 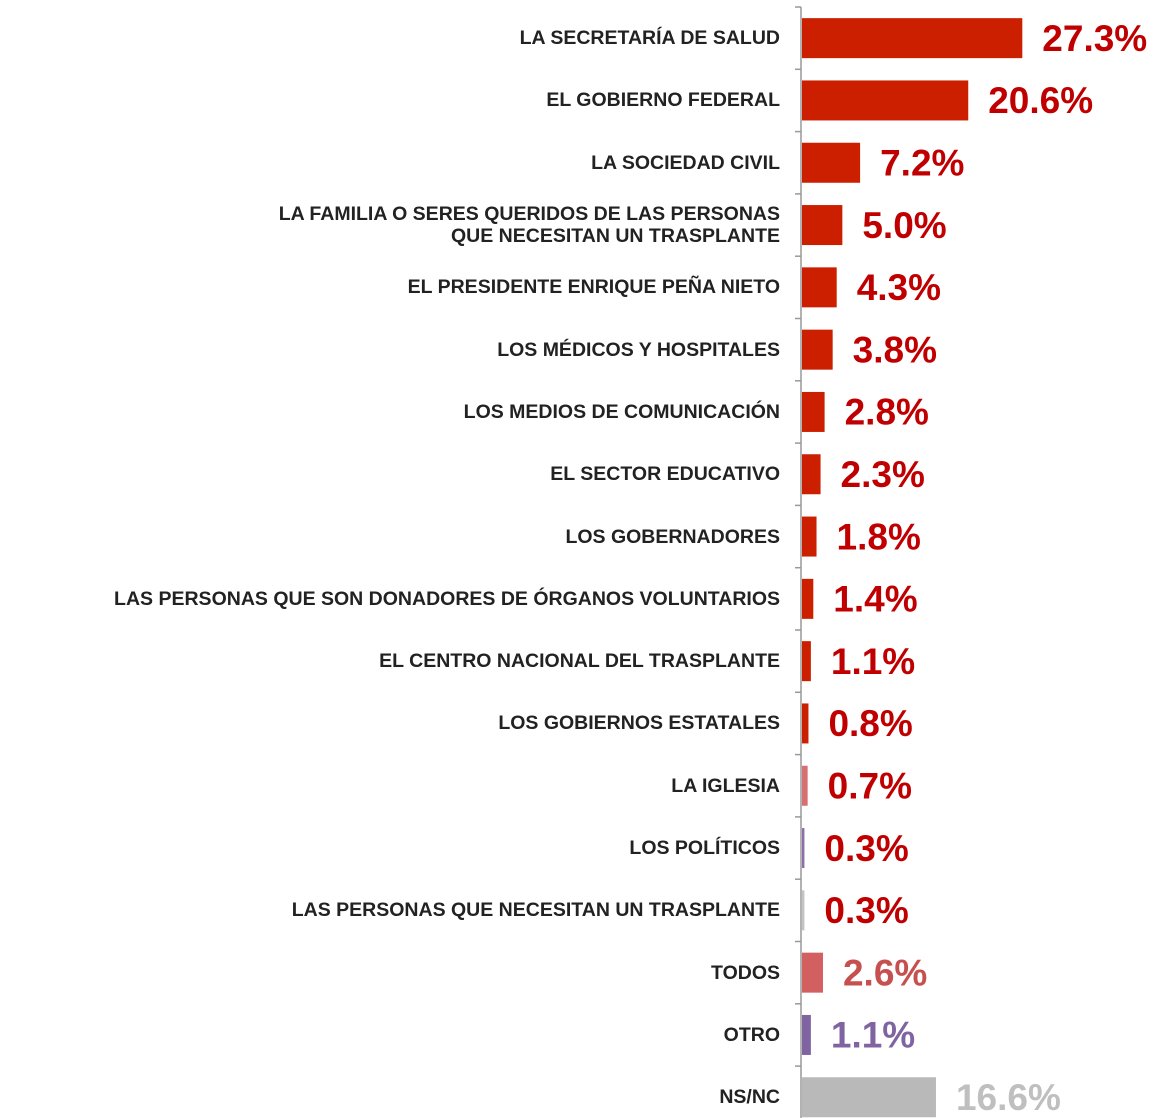 What do you see at coordinates (663, 100) in the screenshot?
I see `category-label: EL GOBIERNO FEDERAL` at bounding box center [663, 100].